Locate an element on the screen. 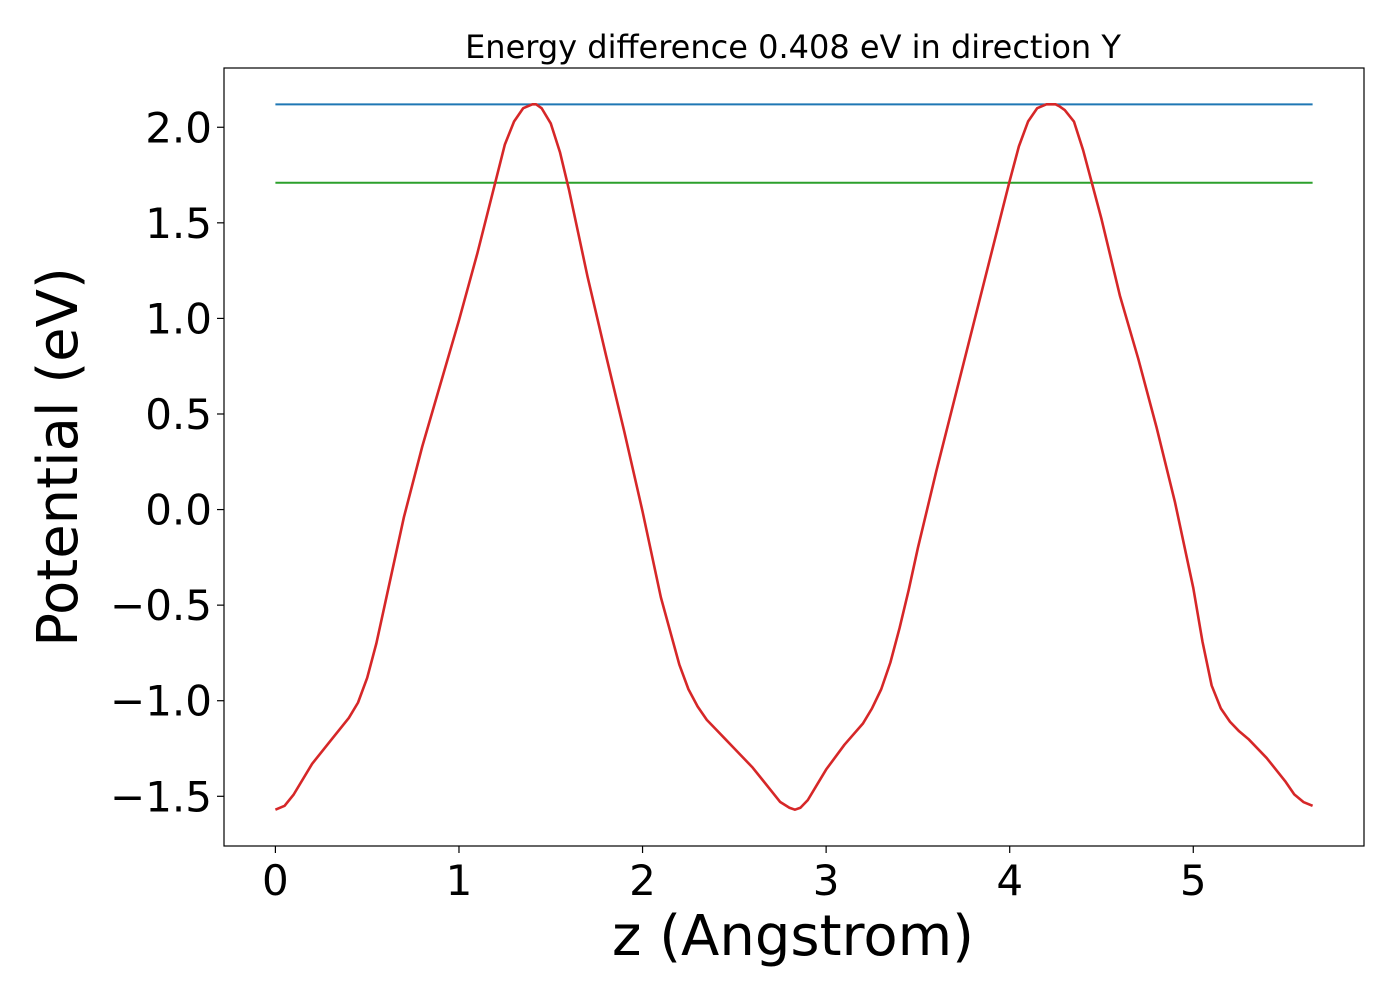  y-axis-label: Potential (eV) is located at coordinates (58, 457).